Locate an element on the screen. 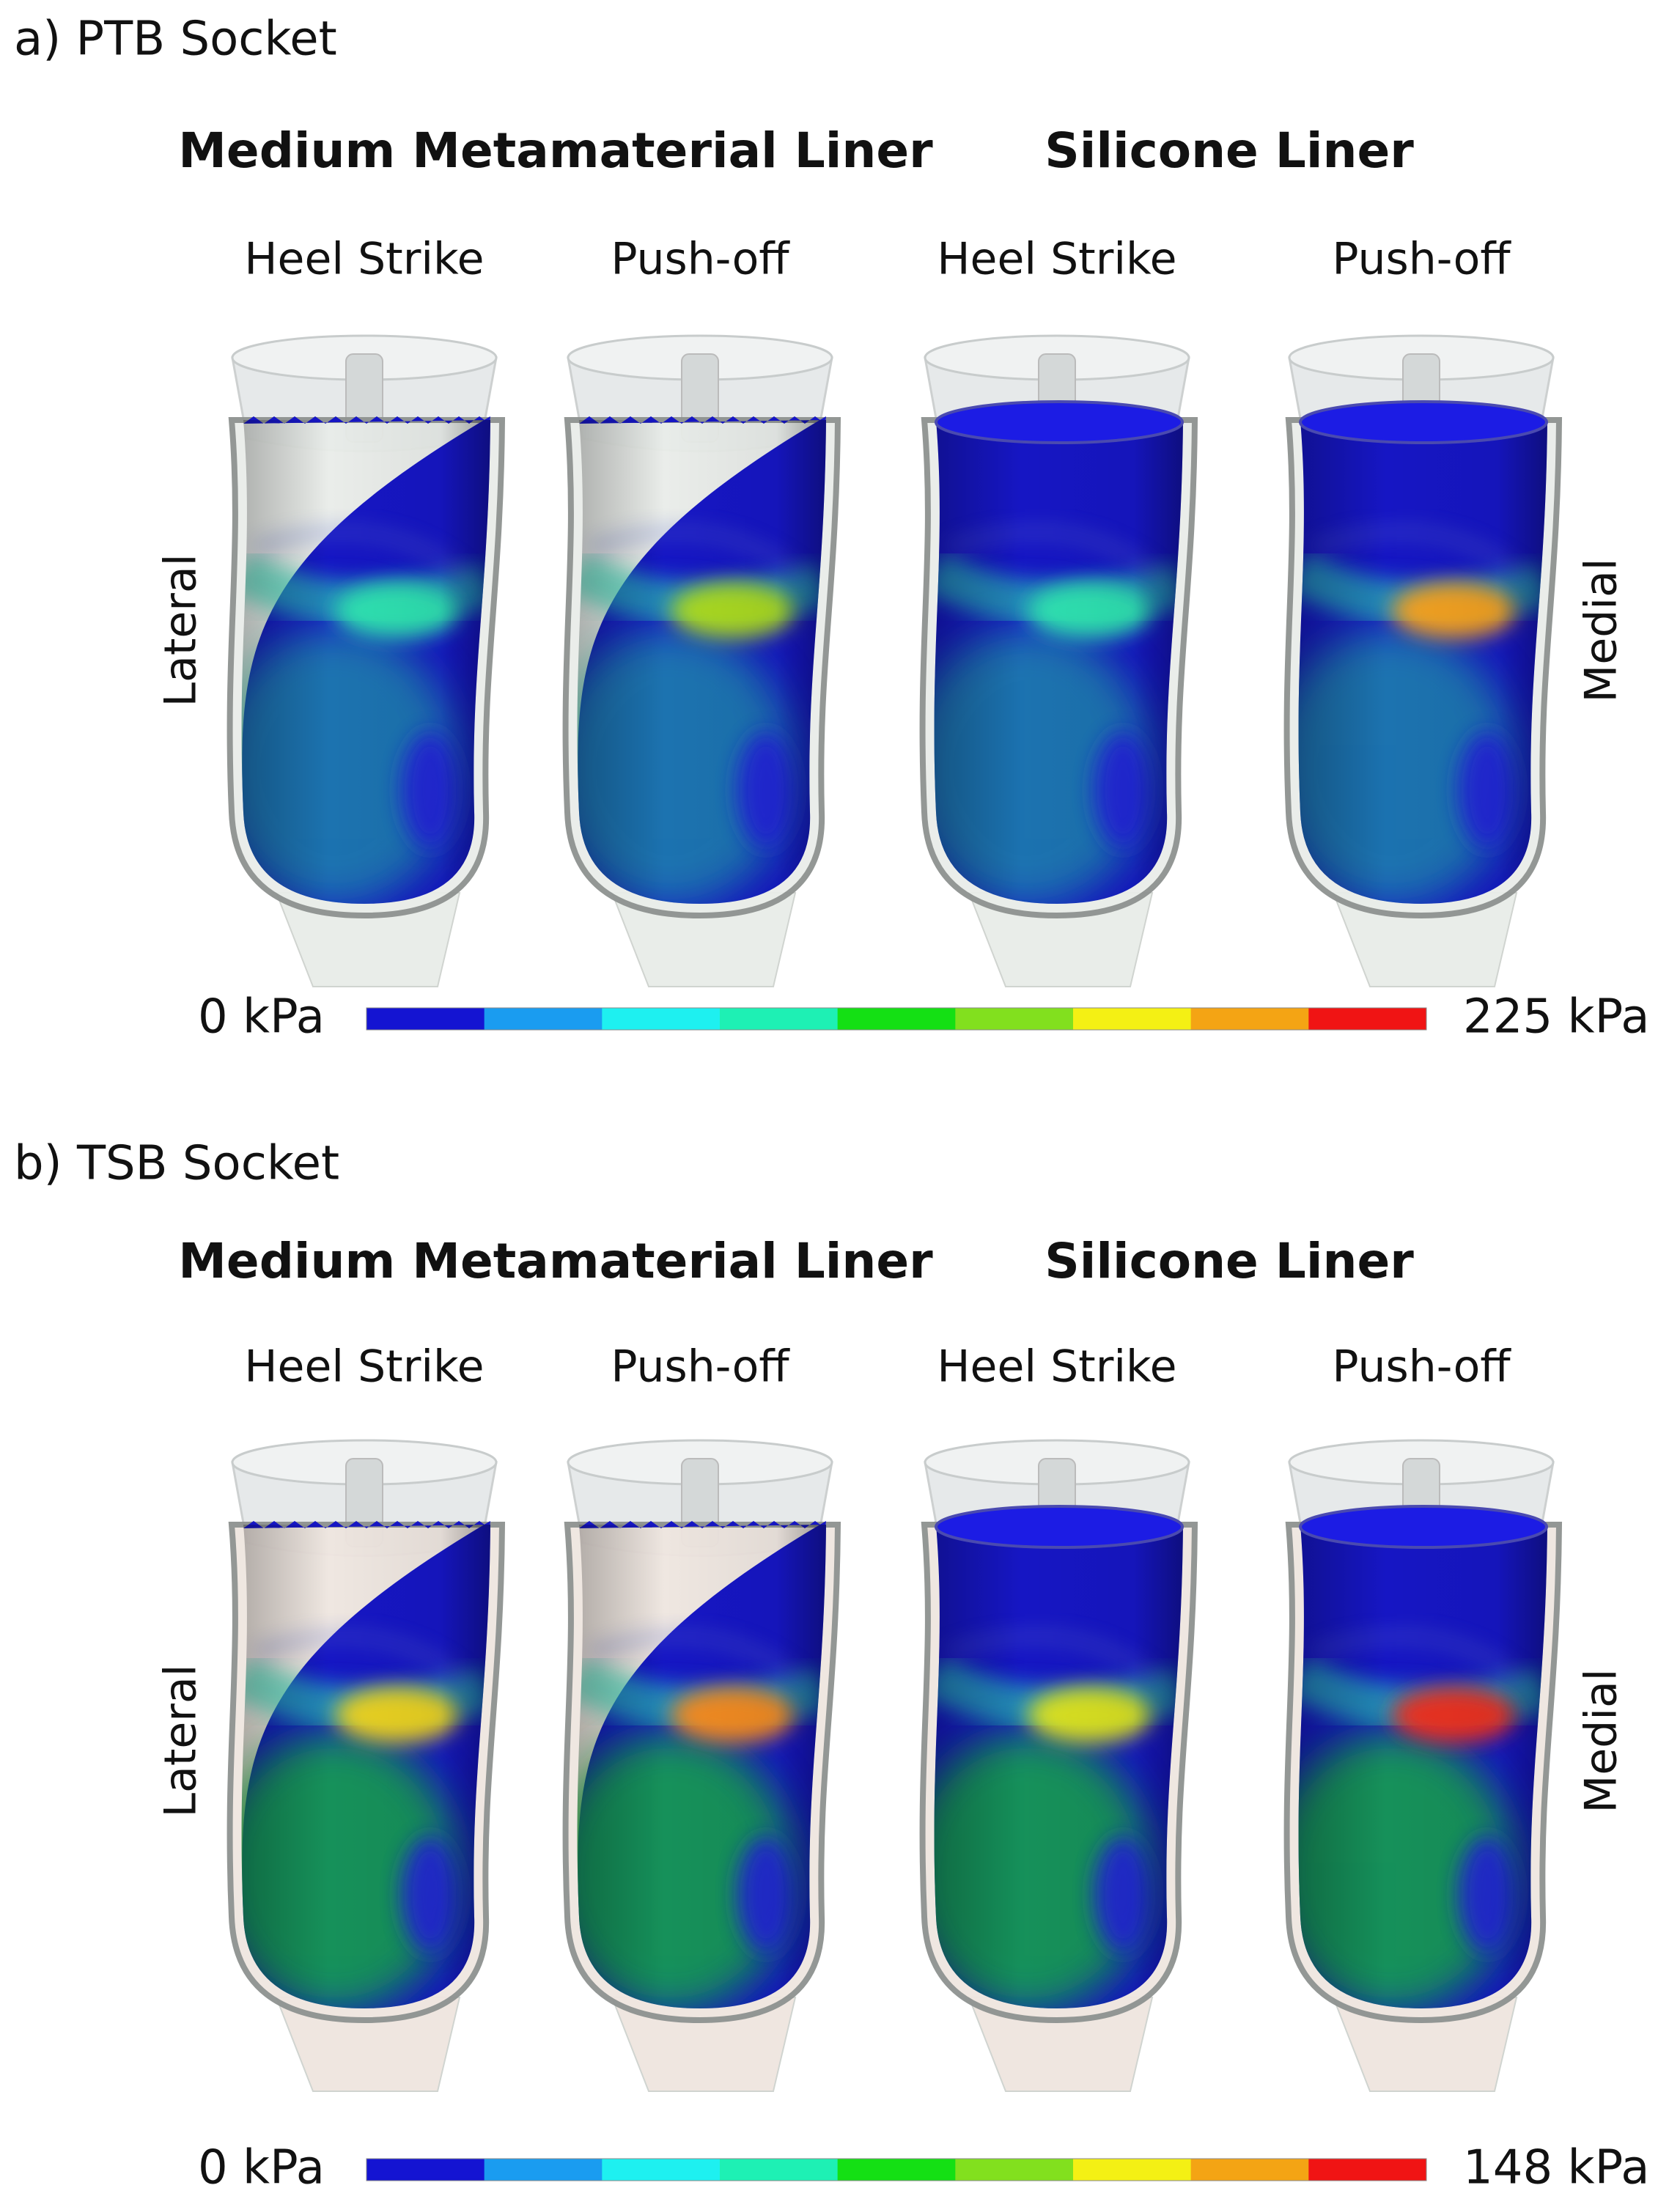 This screenshot has width=1680, height=2199. colorbar-max-label: 148 kPa is located at coordinates (1556, 2168).